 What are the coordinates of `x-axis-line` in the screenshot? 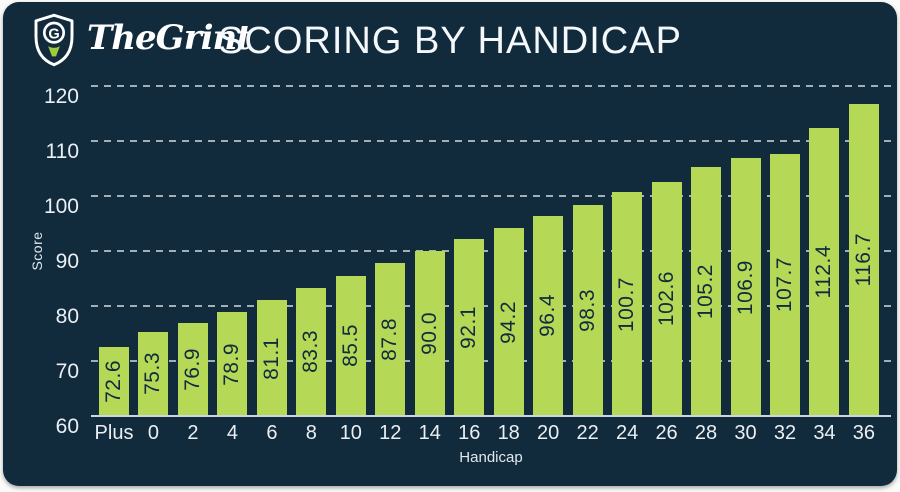 It's located at (491, 416).